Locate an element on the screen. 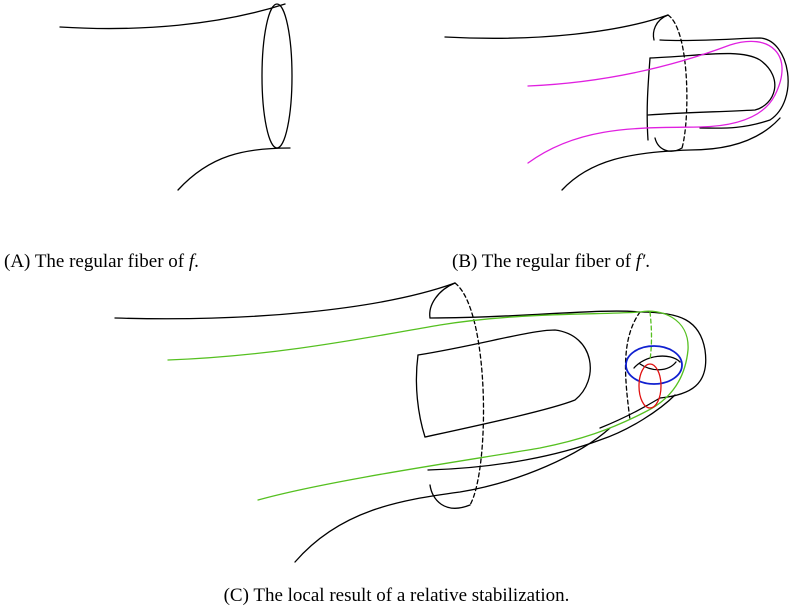 Image resolution: width=793 pixels, height=614 pixels. caption-b: (B) The regular fiber of f′. is located at coordinates (551, 262).